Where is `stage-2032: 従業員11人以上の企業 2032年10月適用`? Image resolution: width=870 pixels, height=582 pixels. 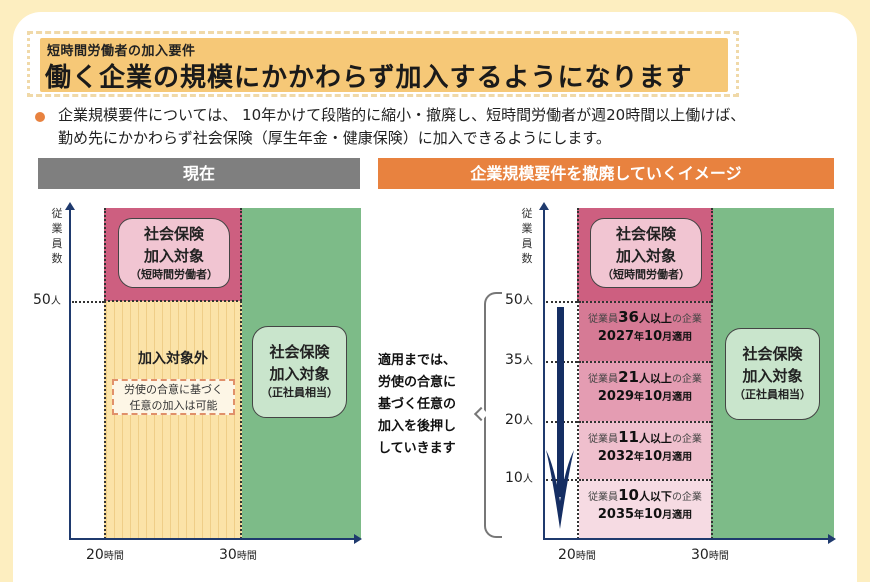
stage-2032: 従業員11人以上の企業 2032年10月適用 is located at coordinates (645, 450).